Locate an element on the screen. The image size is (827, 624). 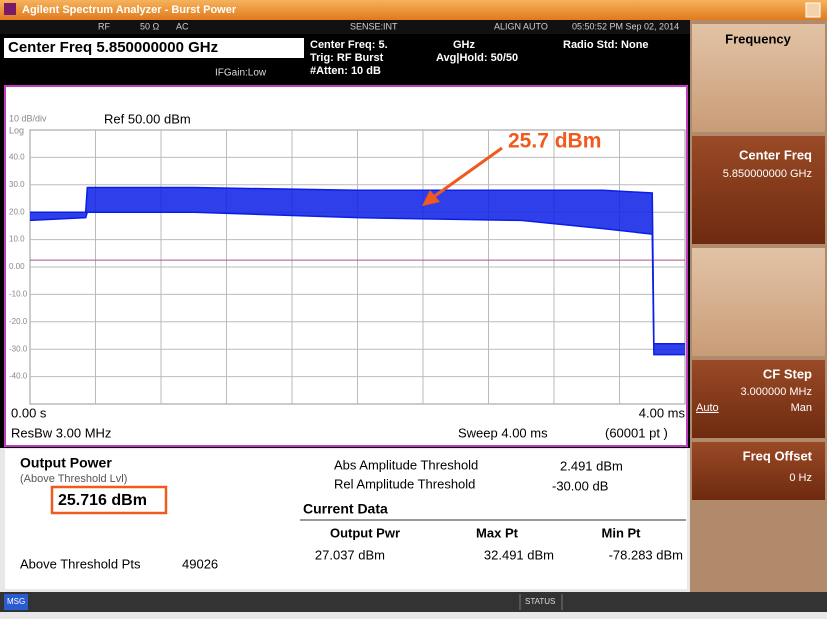
atten: #Atten: 10 dB is located at coordinates (345, 71).